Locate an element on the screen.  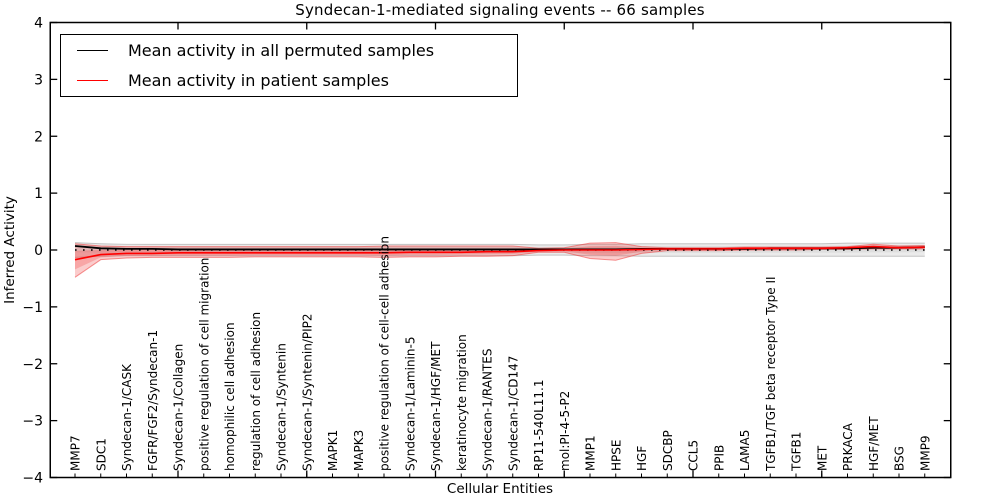
x-tick-label: MAPK3 is located at coordinates (359, 450).